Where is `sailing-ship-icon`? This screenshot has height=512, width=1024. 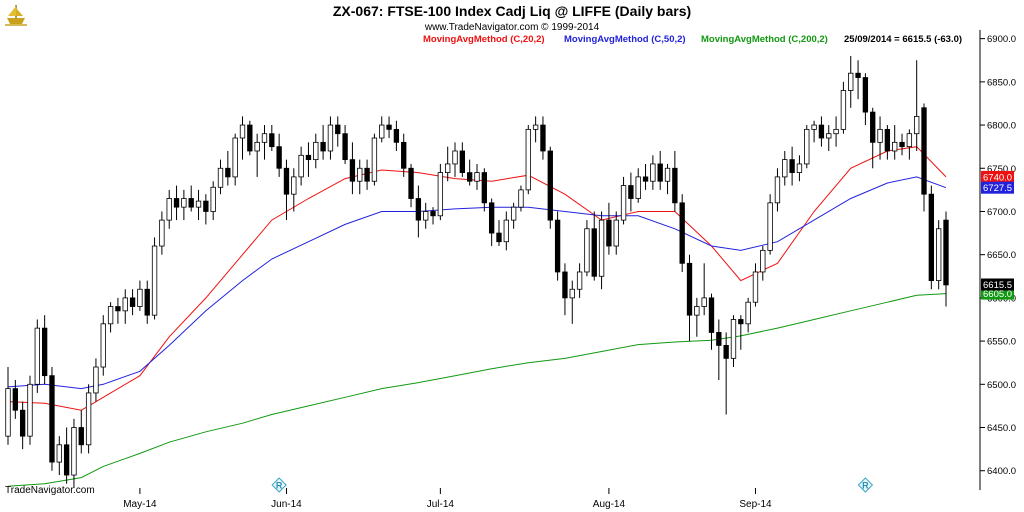
sailing-ship-icon is located at coordinates (16, 15).